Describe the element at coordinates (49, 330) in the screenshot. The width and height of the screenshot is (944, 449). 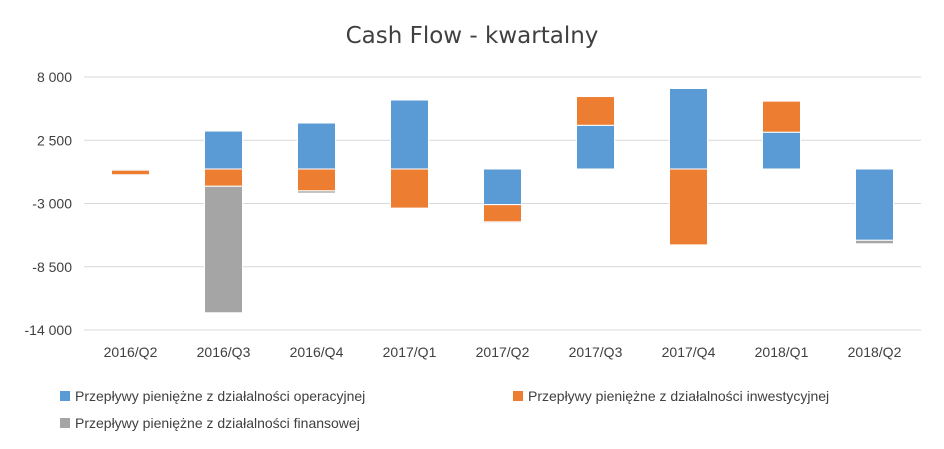
I see `y-tick-label: -14 000` at that location.